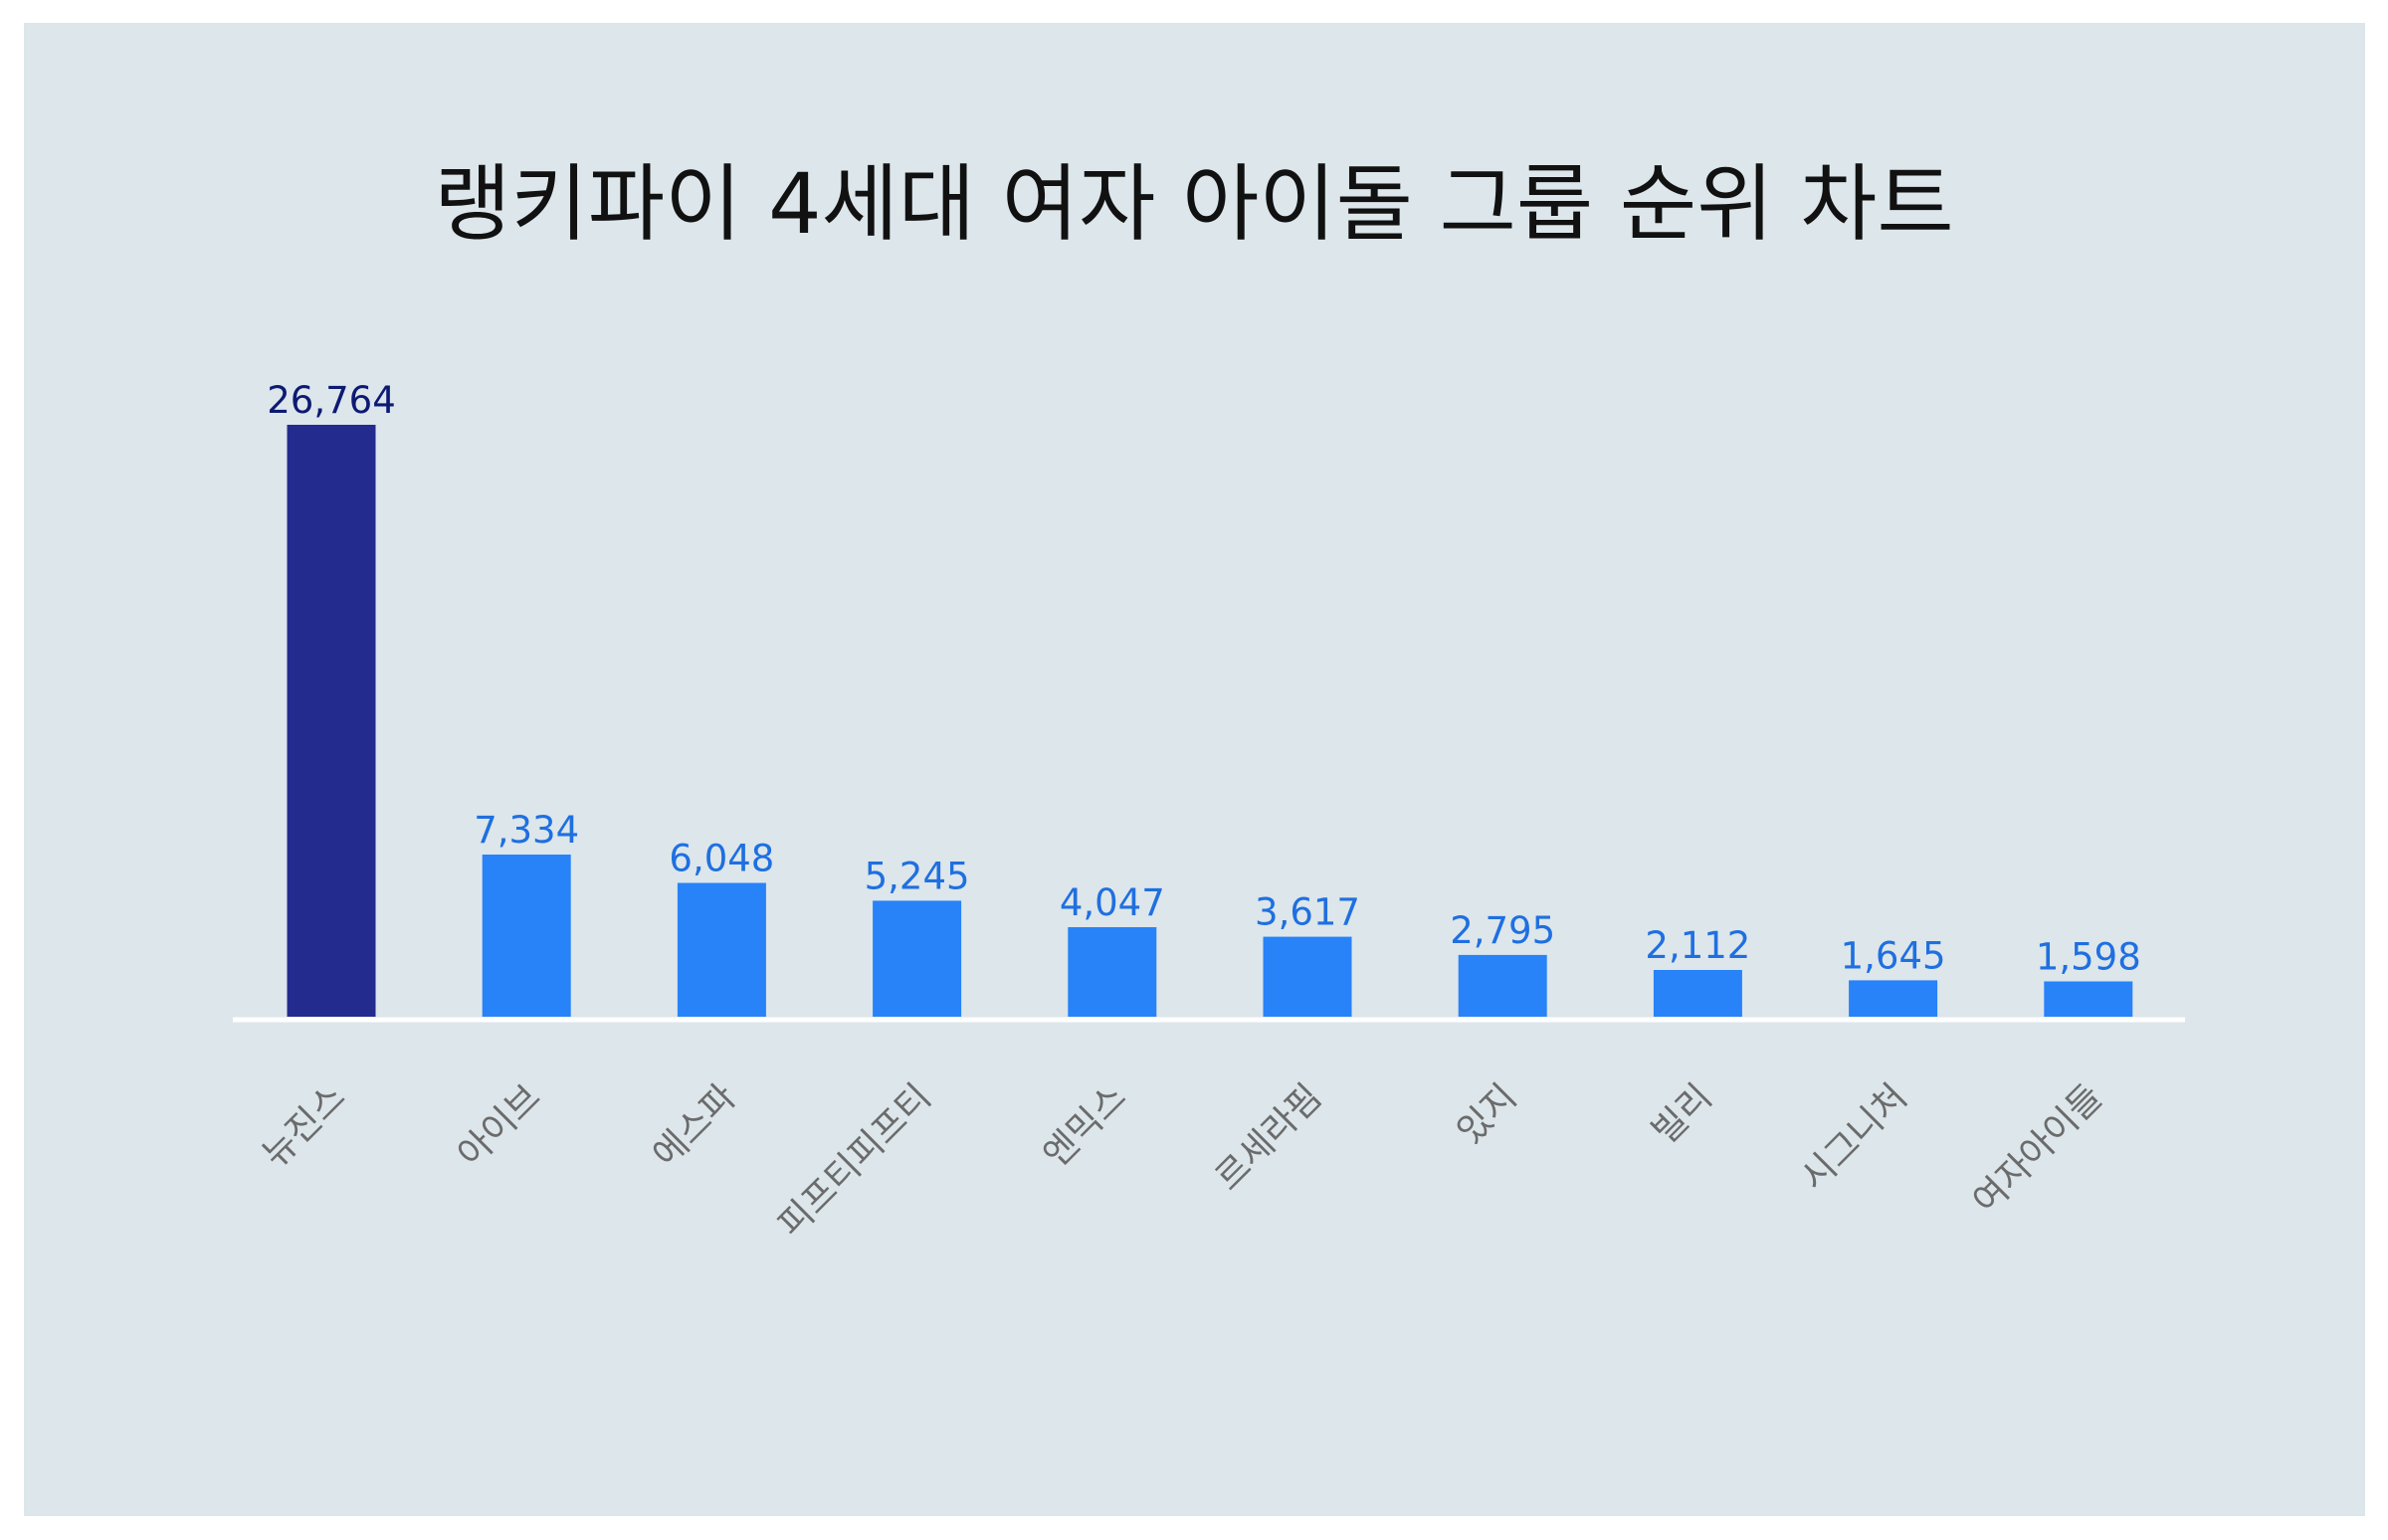 The height and width of the screenshot is (1540, 2388). I want to click on data-label-1: 26,764, so click(331, 400).